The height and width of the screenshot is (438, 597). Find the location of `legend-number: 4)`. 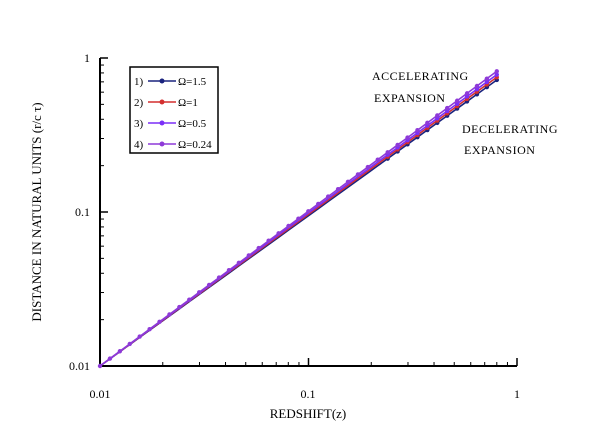

legend-number: 4) is located at coordinates (139, 145).